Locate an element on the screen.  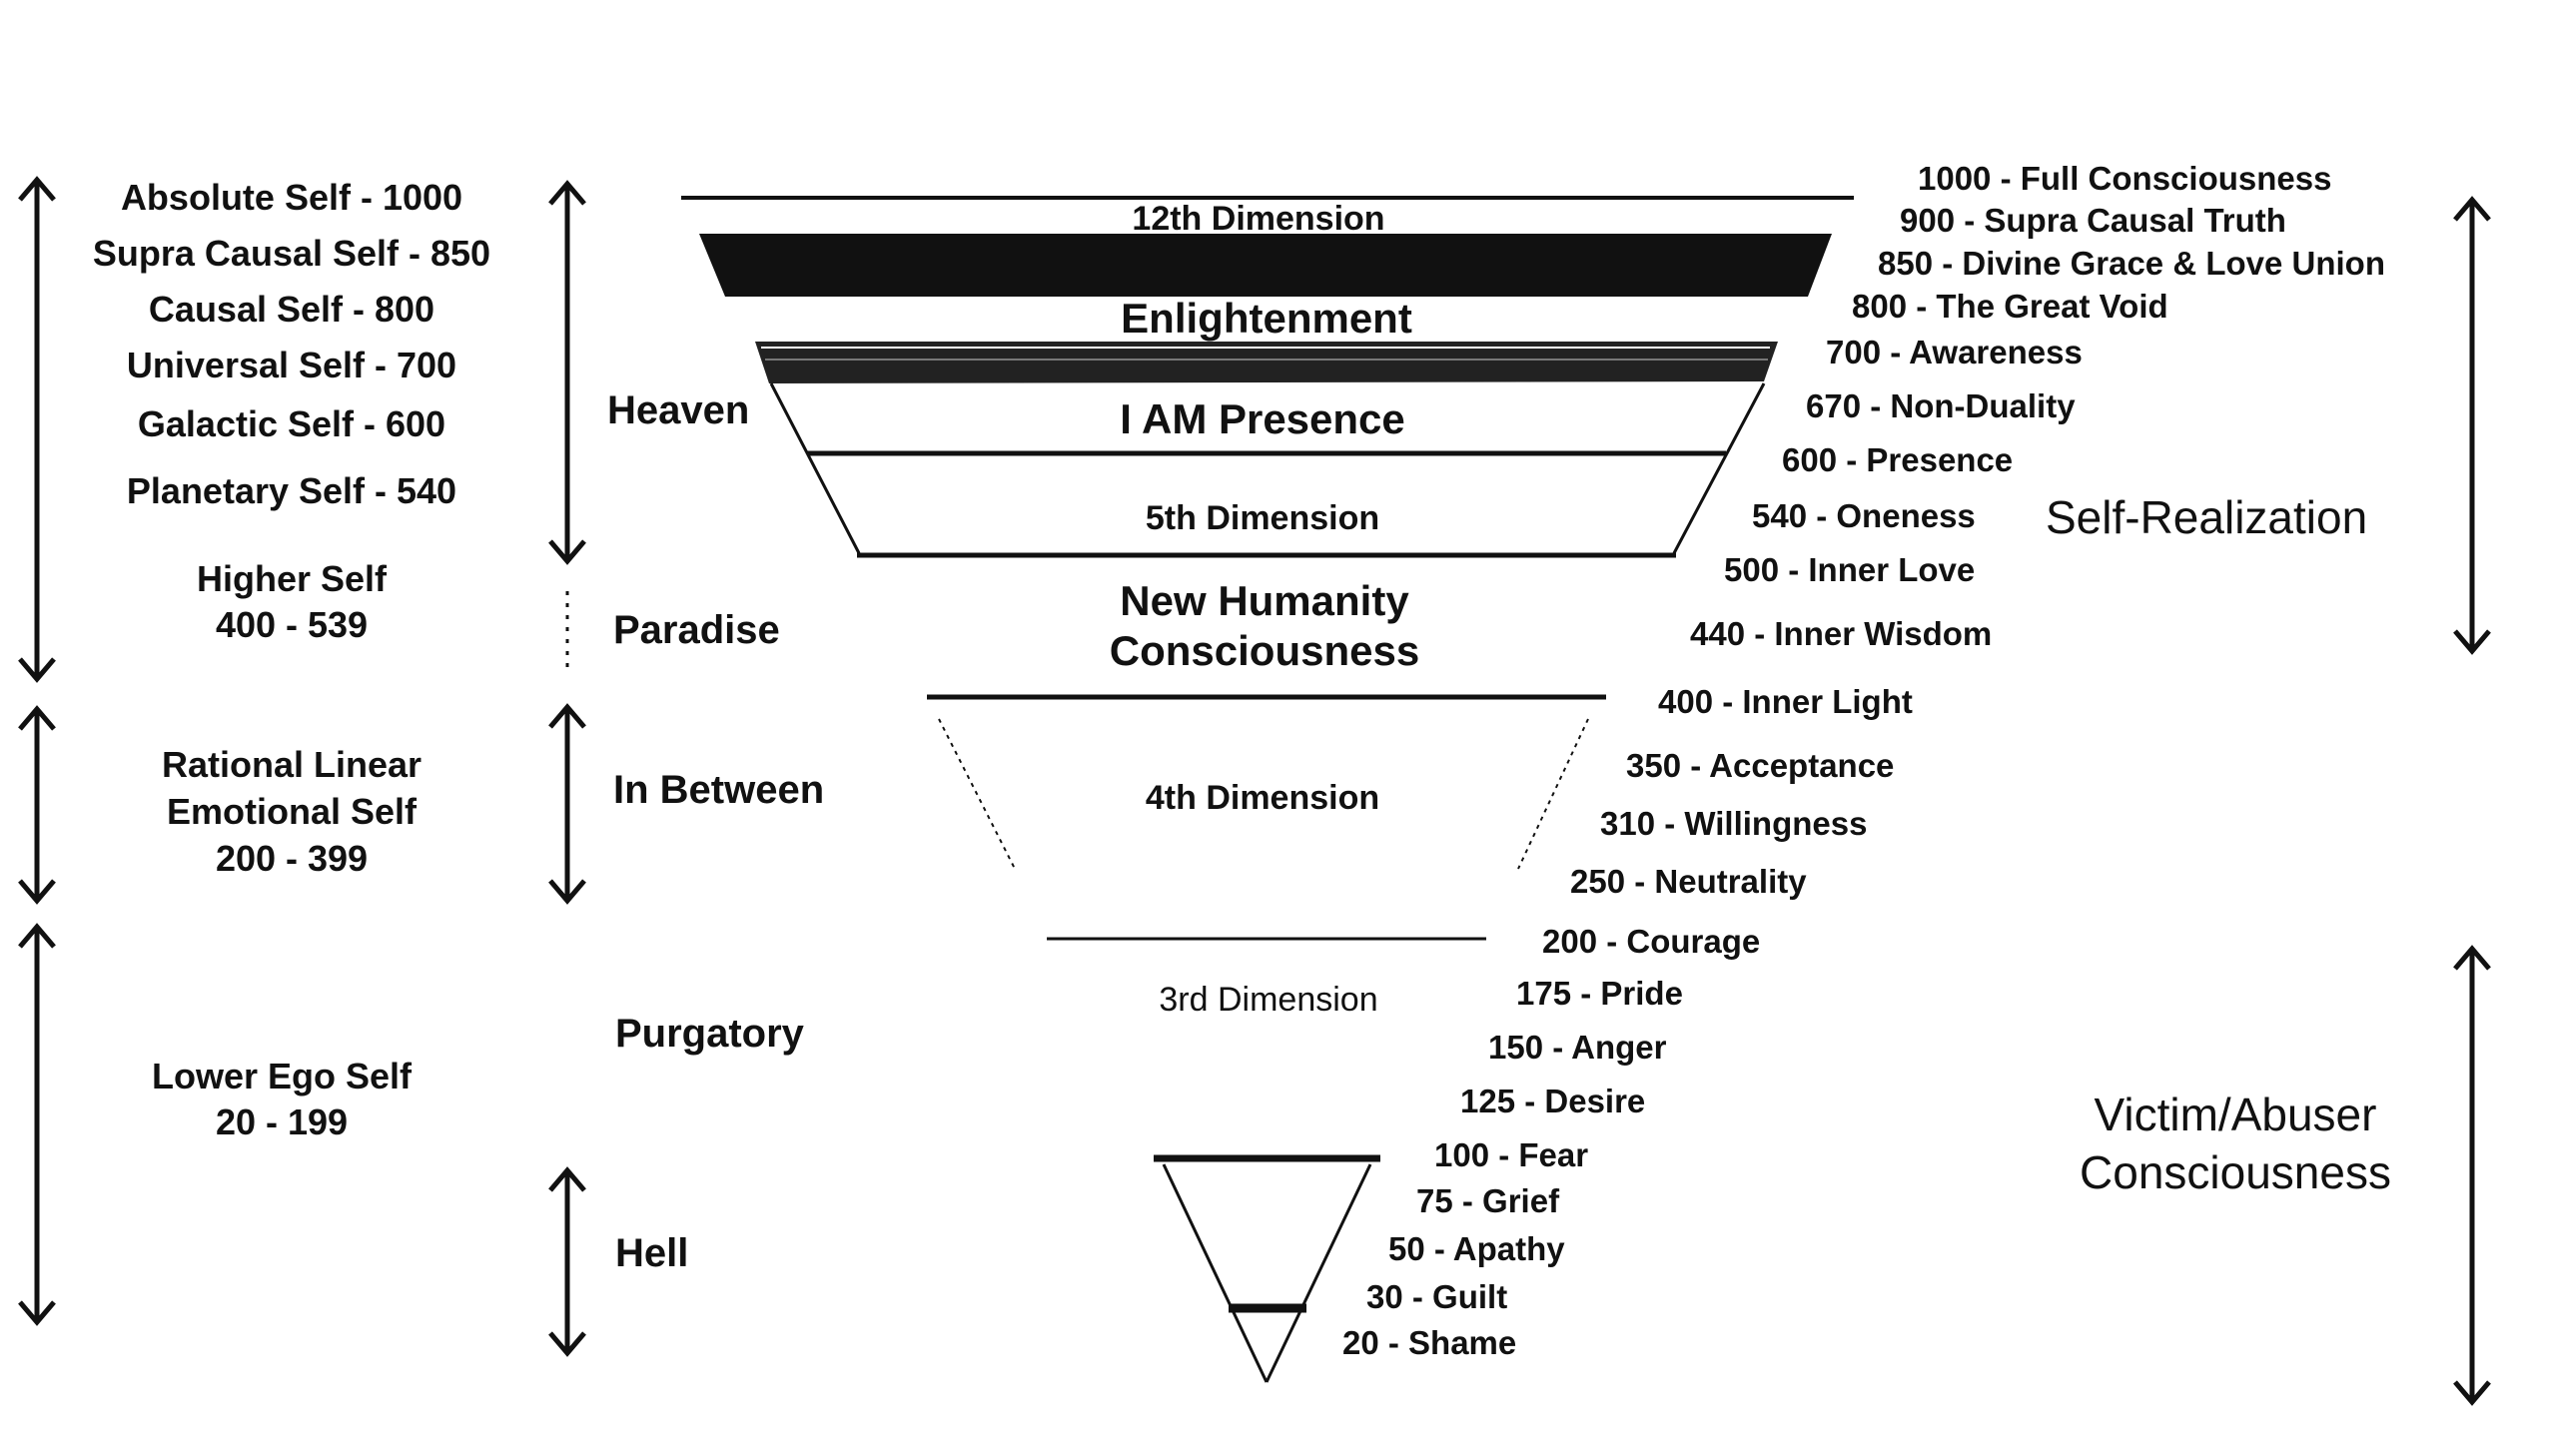
level-item: 50 - Apathy is located at coordinates (1476, 1248).